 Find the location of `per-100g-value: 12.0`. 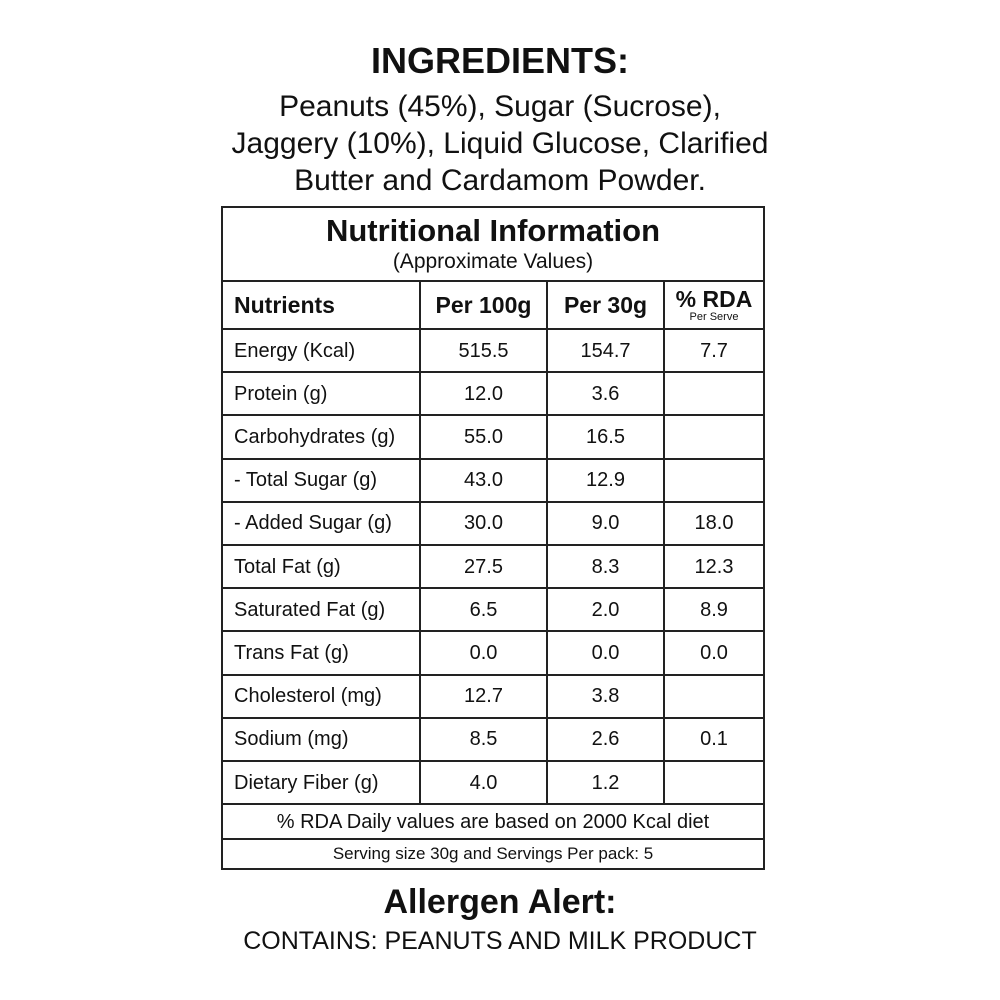

per-100g-value: 12.0 is located at coordinates (484, 394).